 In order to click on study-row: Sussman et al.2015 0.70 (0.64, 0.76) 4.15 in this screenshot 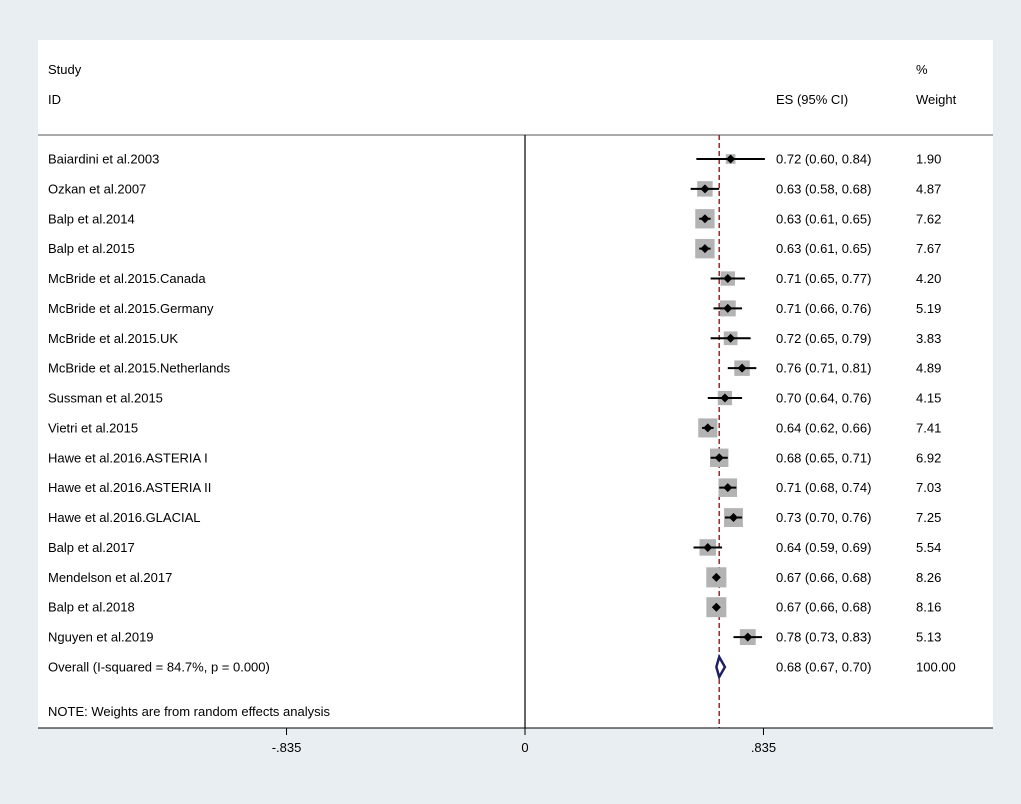, I will do `click(494, 398)`.